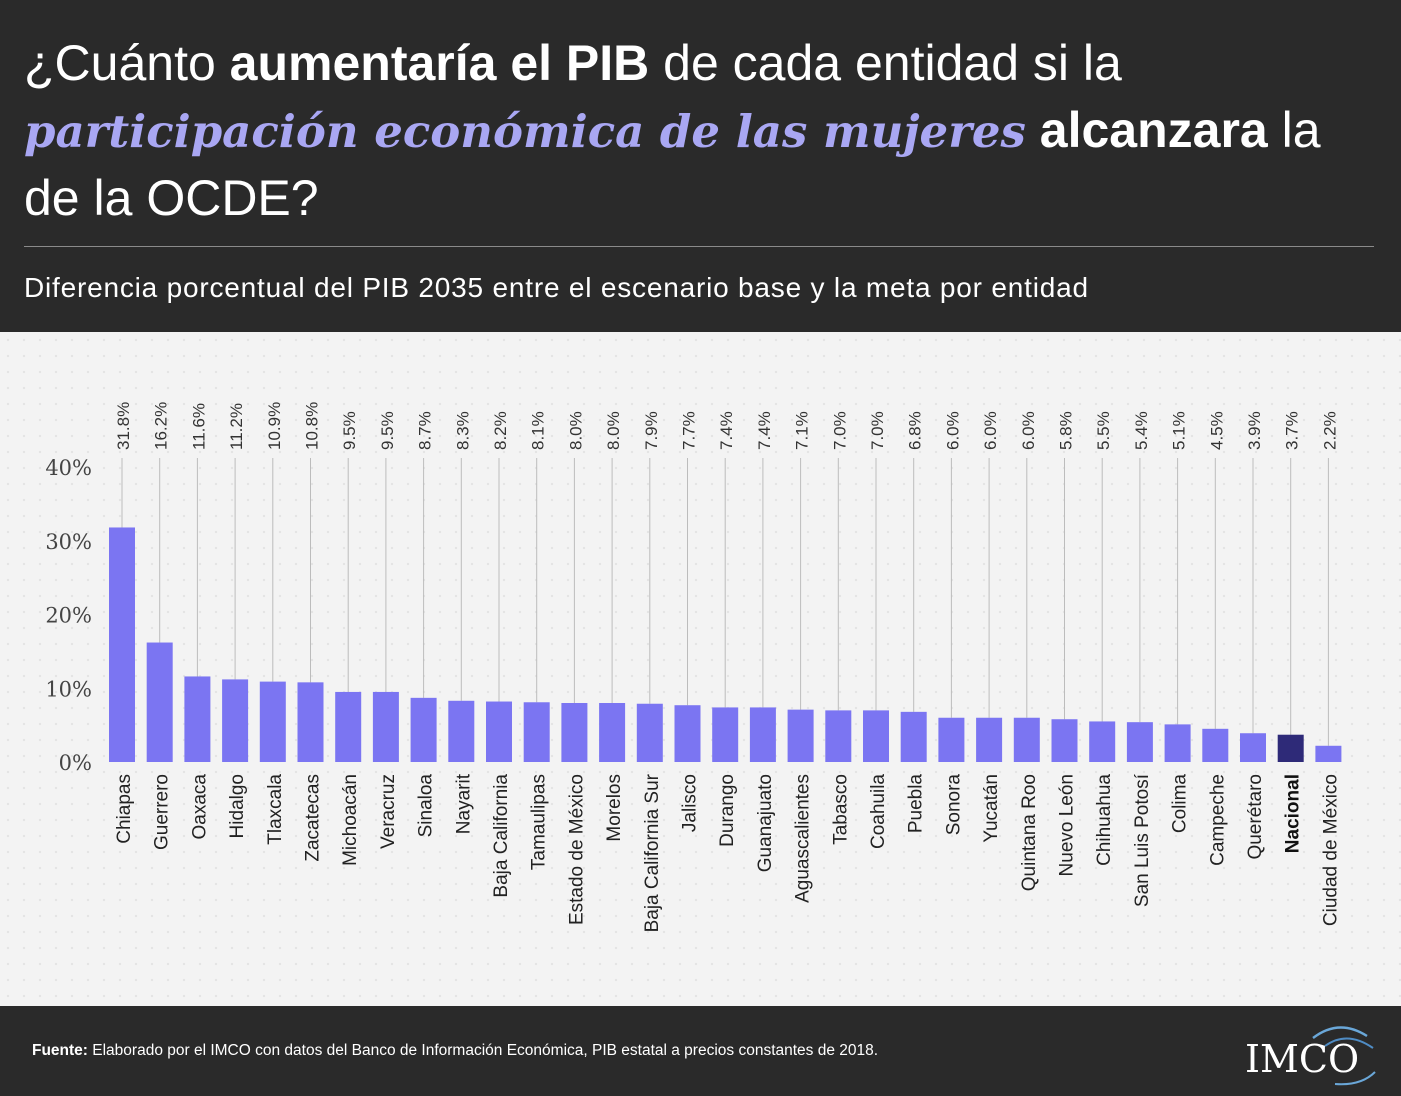  Describe the element at coordinates (274, 426) in the screenshot. I see `value-label: 10.9%` at that location.